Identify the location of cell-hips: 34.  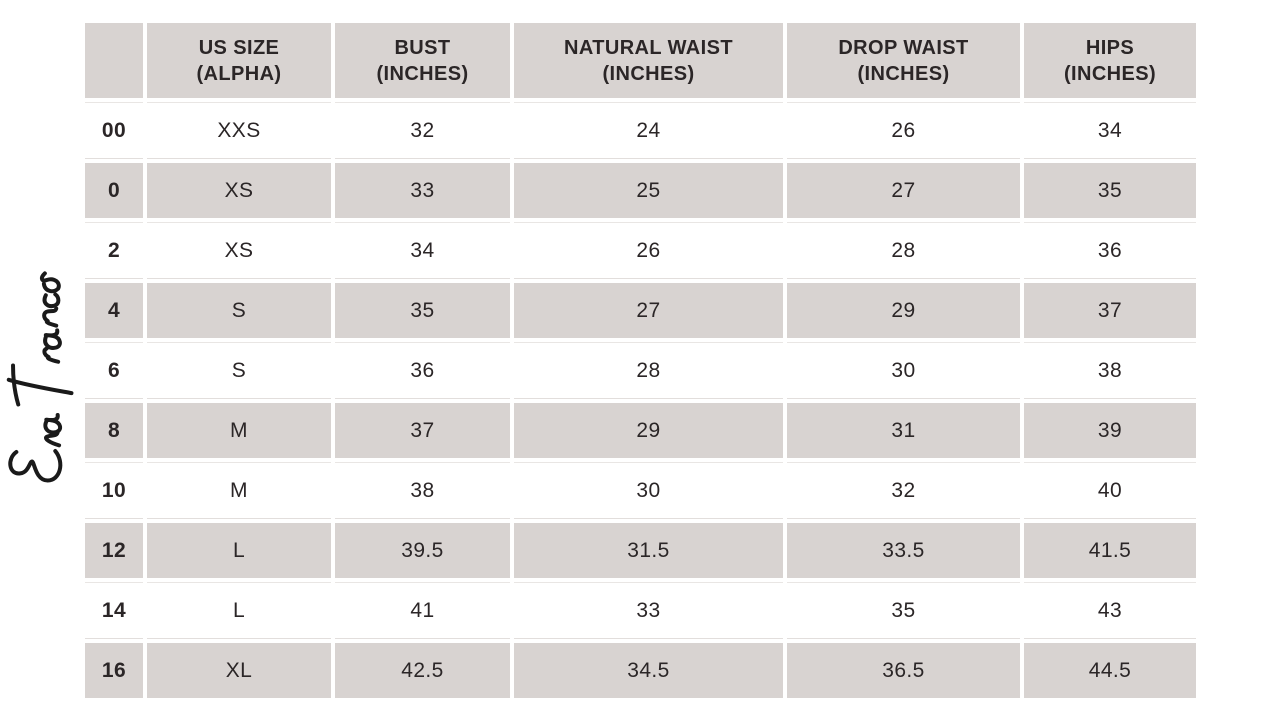
(1110, 130).